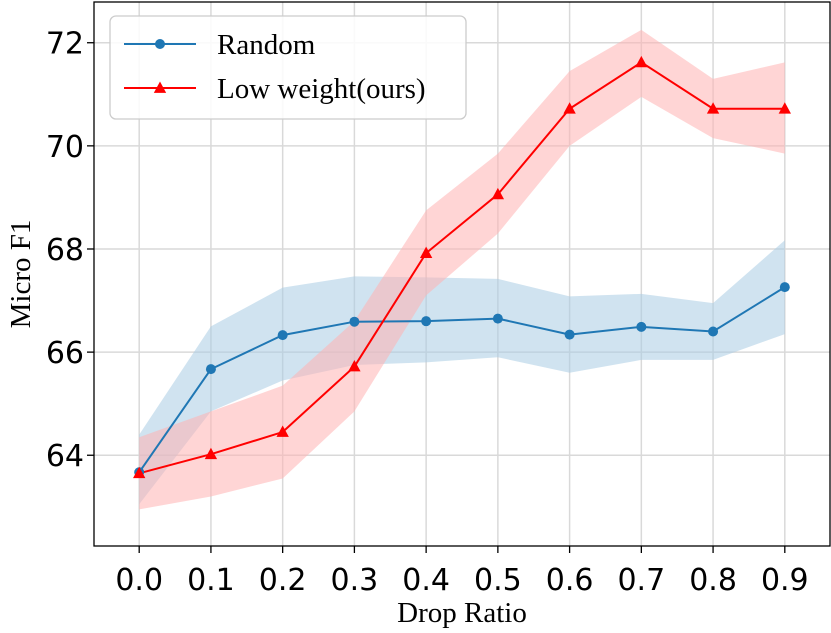 The height and width of the screenshot is (633, 831). I want to click on x-tick-label: 0.4, so click(426, 580).